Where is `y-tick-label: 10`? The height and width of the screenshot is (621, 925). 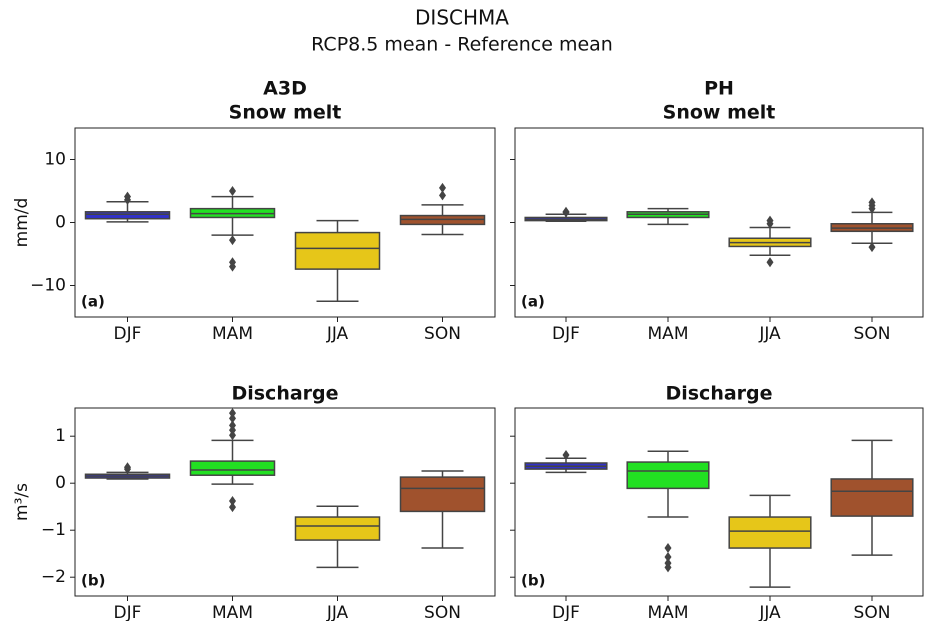
y-tick-label: 10 is located at coordinates (55, 160).